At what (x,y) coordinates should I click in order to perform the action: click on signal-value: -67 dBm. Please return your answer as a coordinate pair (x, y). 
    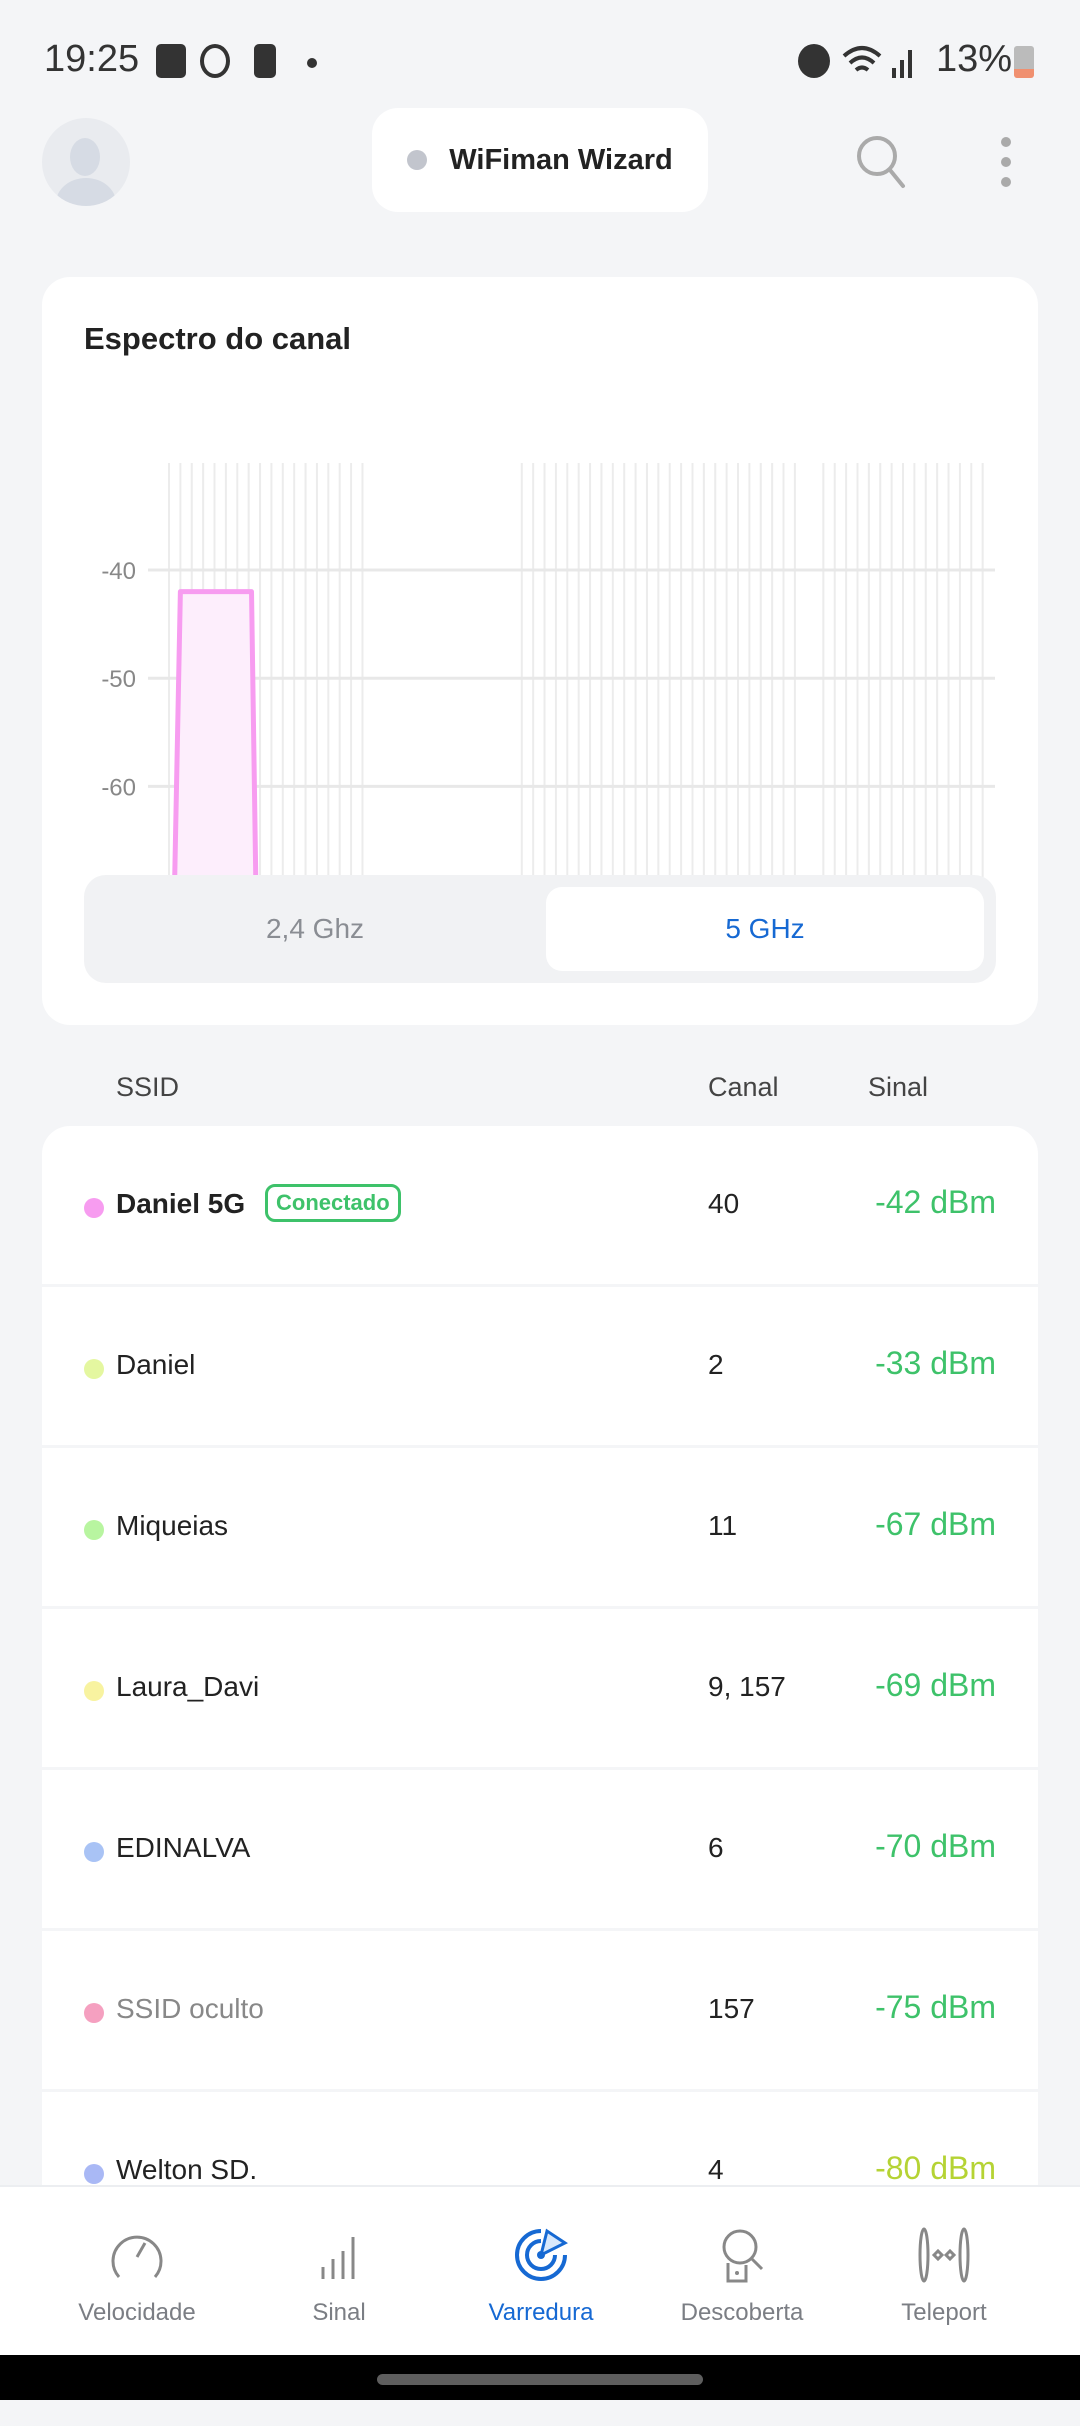
    Looking at the image, I should click on (935, 1524).